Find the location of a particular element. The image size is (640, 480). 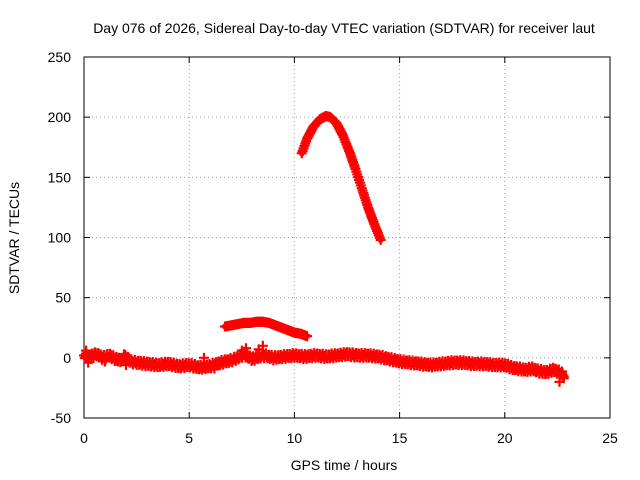

y-tick-label: -50 is located at coordinates (61, 418).